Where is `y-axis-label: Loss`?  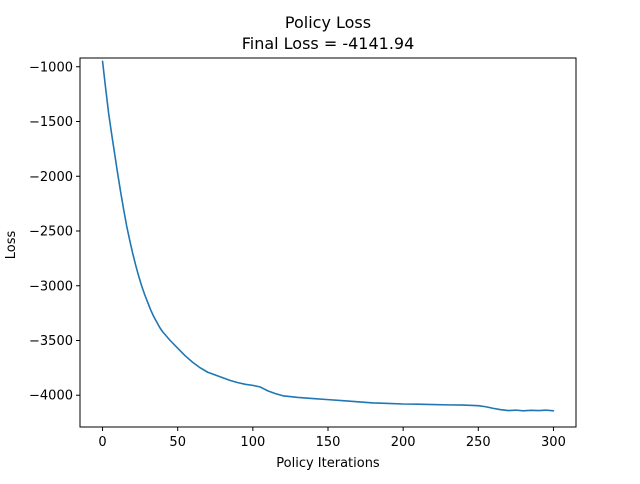
y-axis-label: Loss is located at coordinates (11, 245).